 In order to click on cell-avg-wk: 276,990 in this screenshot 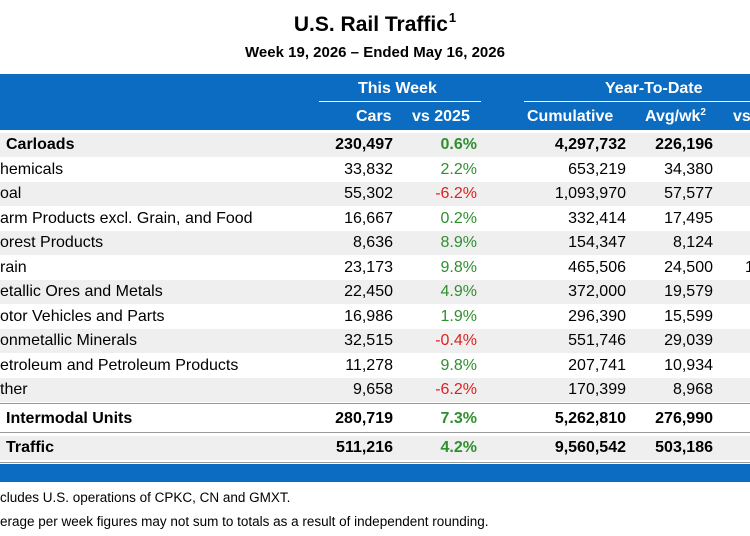, I will do `click(684, 418)`.